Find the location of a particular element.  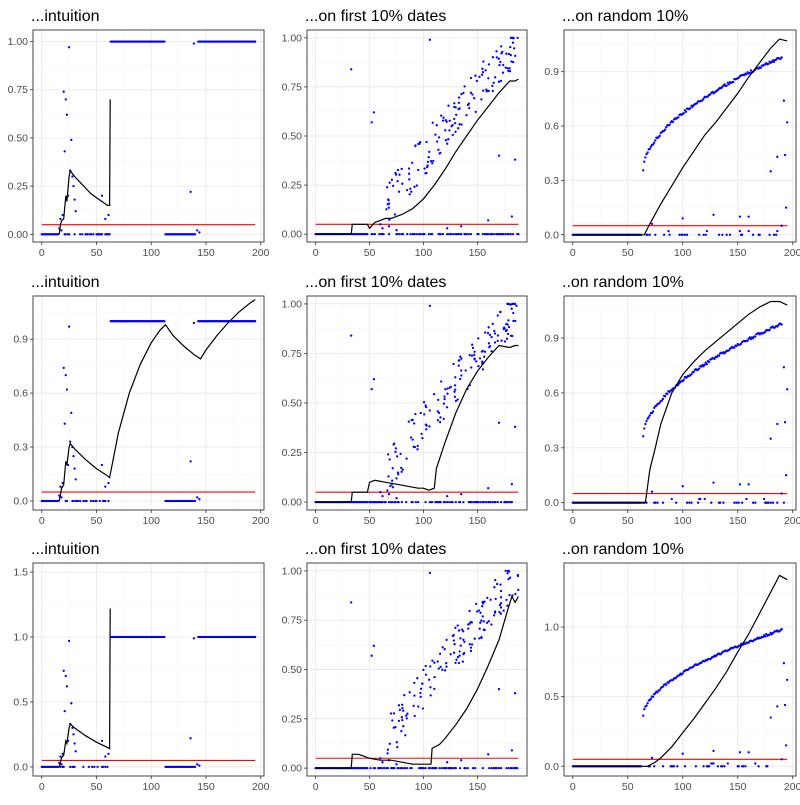

x-tick-label: 50 is located at coordinates (628, 521).